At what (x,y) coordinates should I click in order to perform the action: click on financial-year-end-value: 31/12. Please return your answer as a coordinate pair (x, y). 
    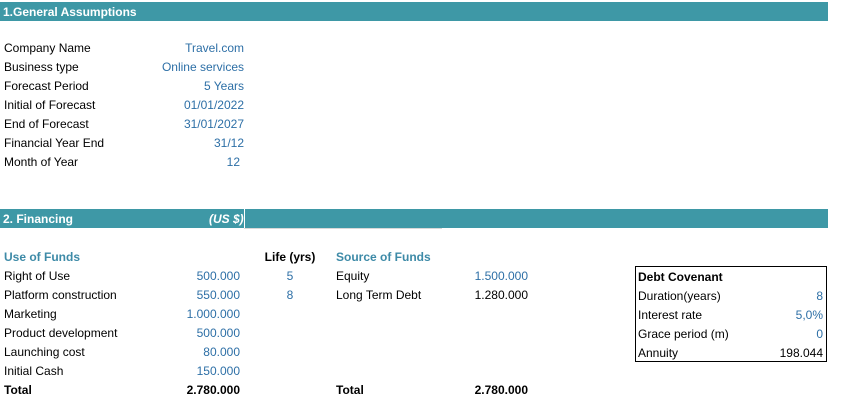
    Looking at the image, I should click on (228, 143).